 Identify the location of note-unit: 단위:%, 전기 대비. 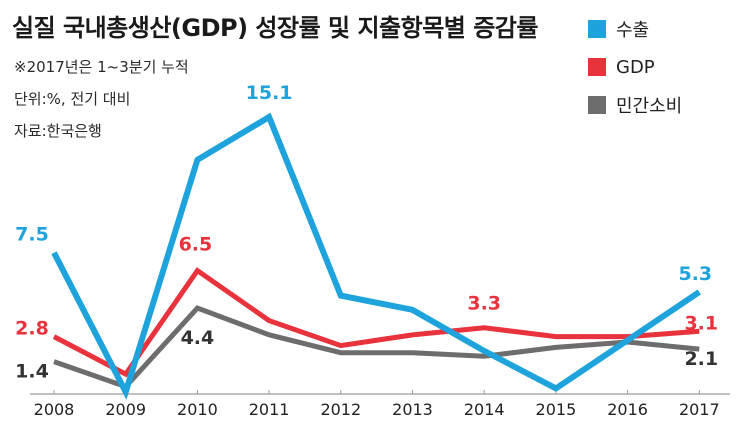
(72, 99).